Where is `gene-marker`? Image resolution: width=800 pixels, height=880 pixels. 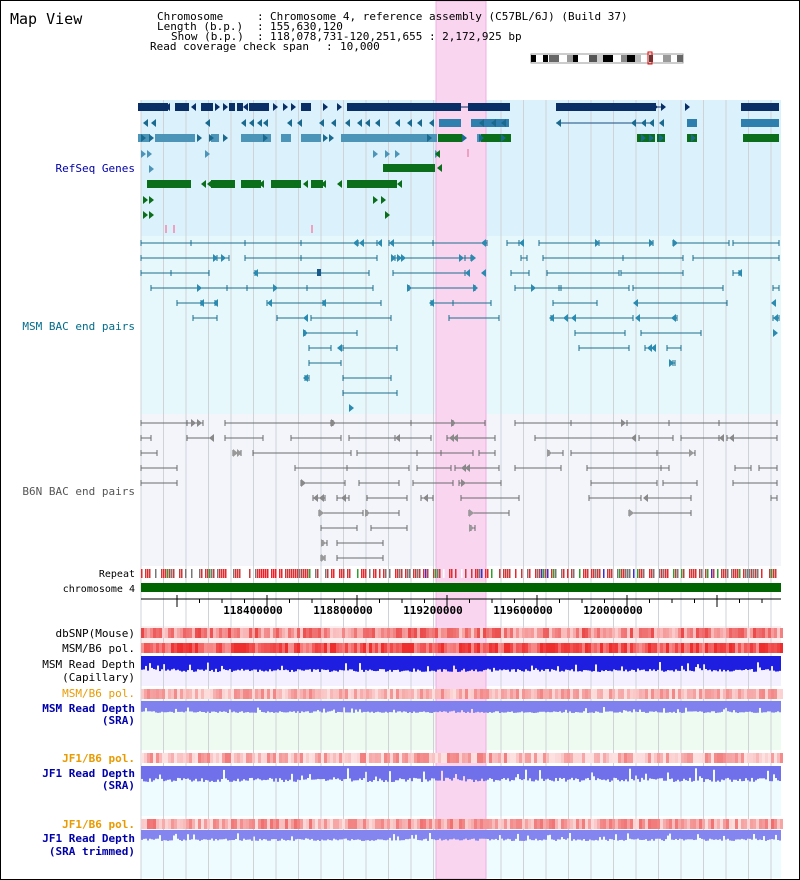 gene-marker is located at coordinates (166, 229).